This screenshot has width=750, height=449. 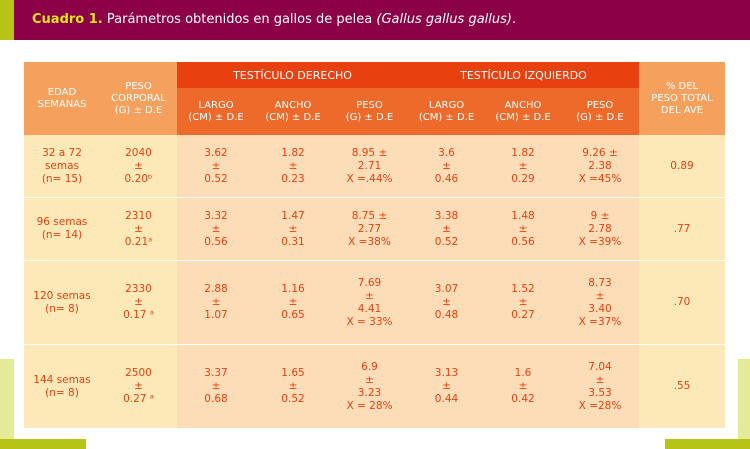 What do you see at coordinates (446, 386) in the screenshot?
I see `cell-left-length: 3.13 ±0.44` at bounding box center [446, 386].